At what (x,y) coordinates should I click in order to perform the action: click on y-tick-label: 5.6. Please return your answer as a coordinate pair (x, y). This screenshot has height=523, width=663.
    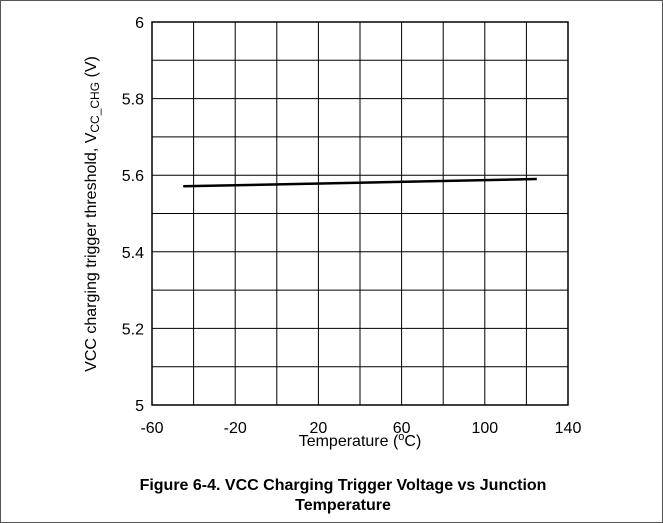
    Looking at the image, I should click on (133, 176).